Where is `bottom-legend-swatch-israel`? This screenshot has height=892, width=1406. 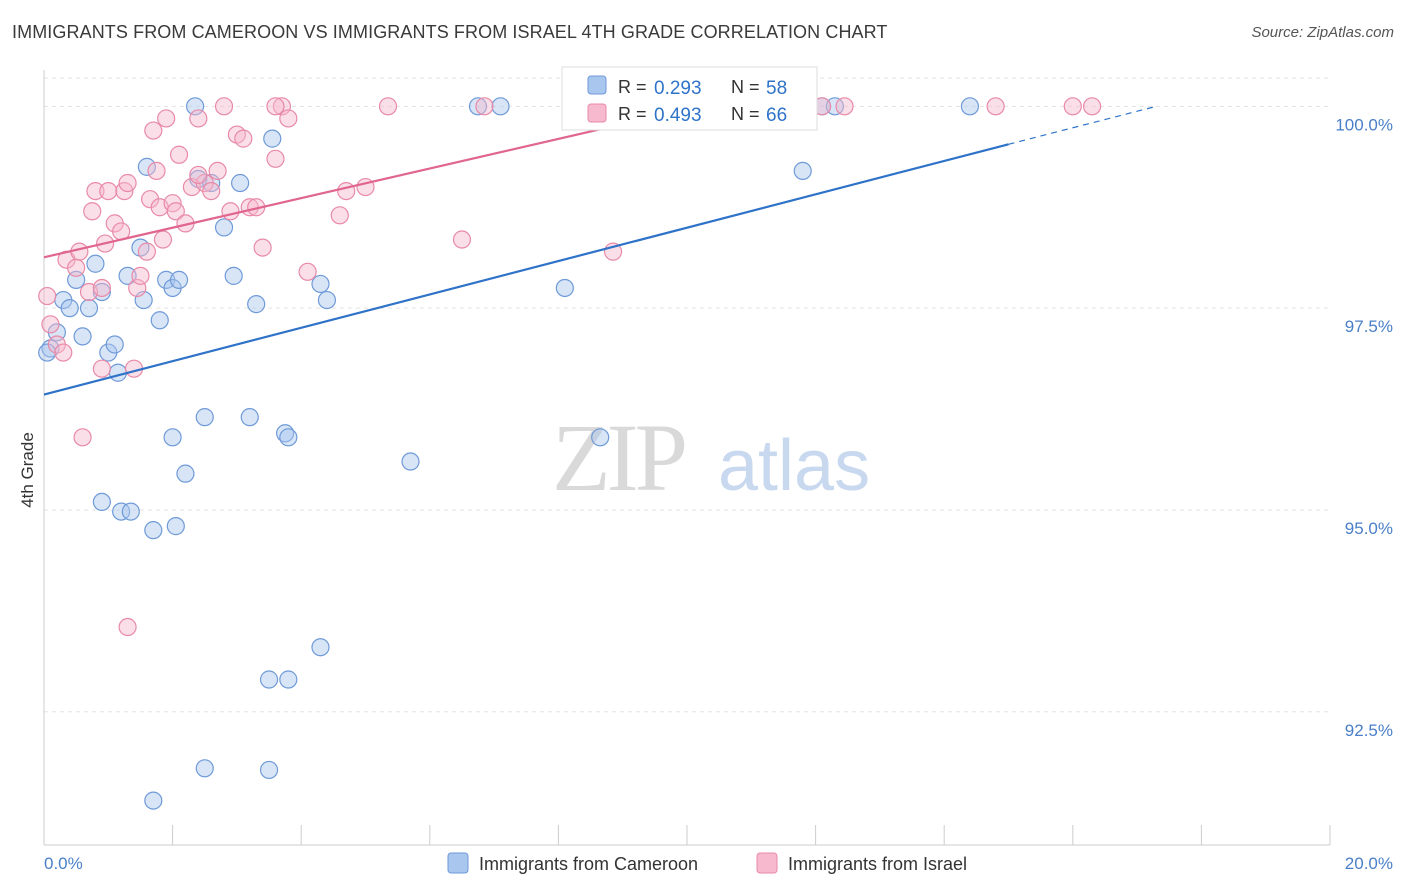
bottom-legend-swatch-israel is located at coordinates (767, 863).